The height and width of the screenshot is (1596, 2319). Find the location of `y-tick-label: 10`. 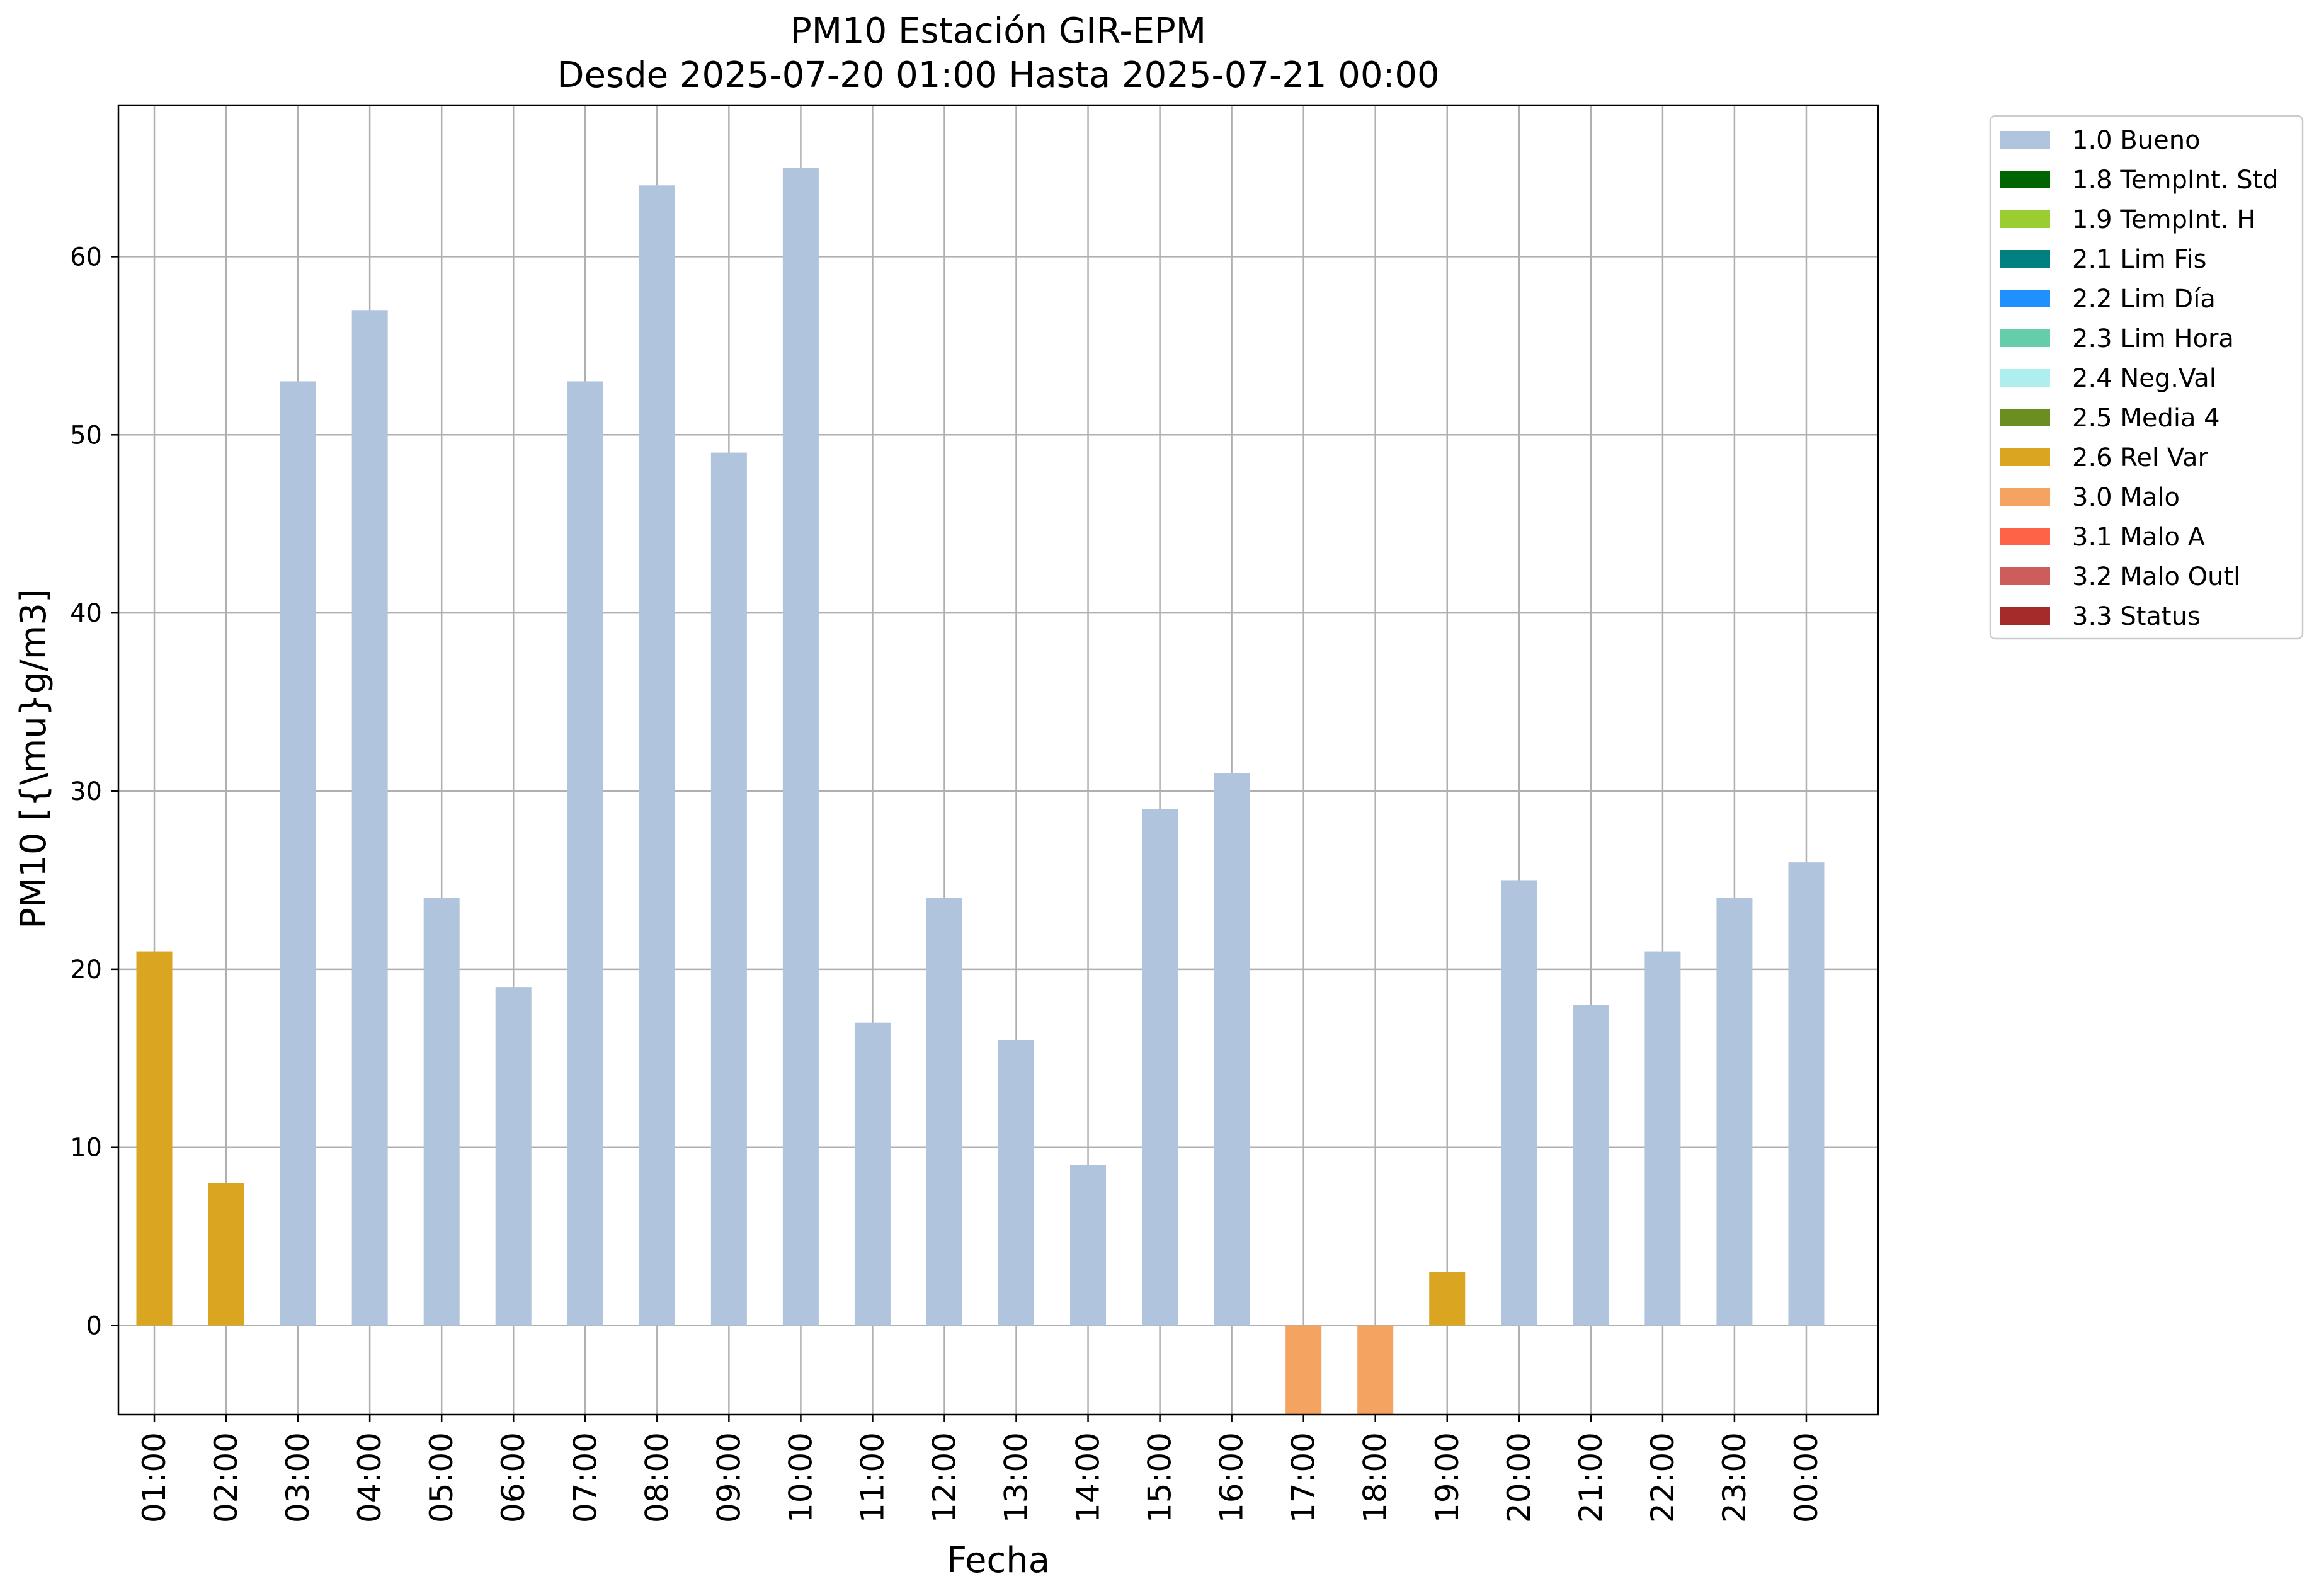

y-tick-label: 10 is located at coordinates (86, 1148).